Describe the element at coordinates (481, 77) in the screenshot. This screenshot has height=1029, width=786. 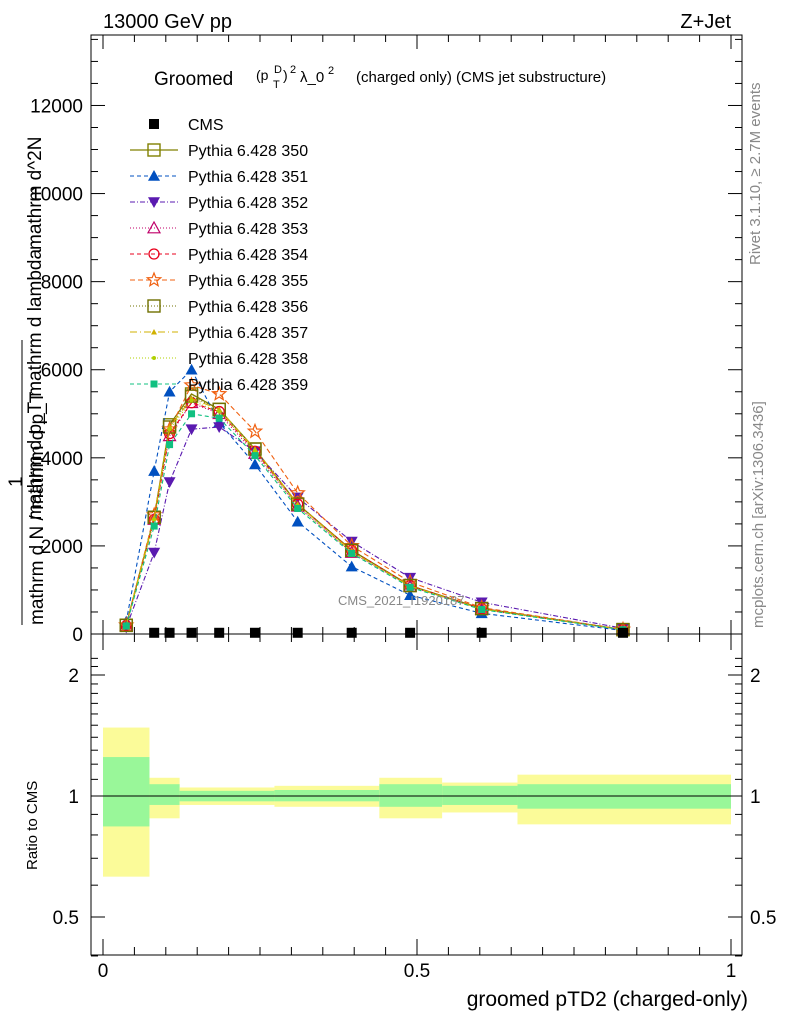
I see `svg-text:(charged only) (CMS jet substr: (charged only) (CMS jet substructure)` at that location.